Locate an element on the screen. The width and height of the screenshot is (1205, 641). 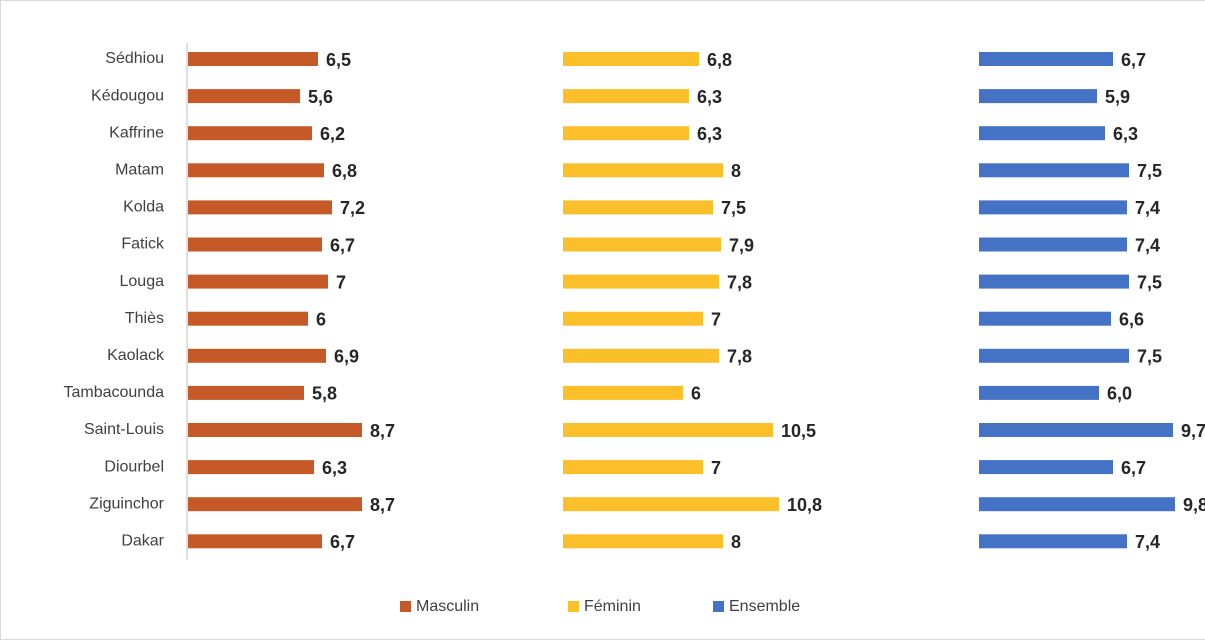
category-label: Kaffrine is located at coordinates (136, 132).